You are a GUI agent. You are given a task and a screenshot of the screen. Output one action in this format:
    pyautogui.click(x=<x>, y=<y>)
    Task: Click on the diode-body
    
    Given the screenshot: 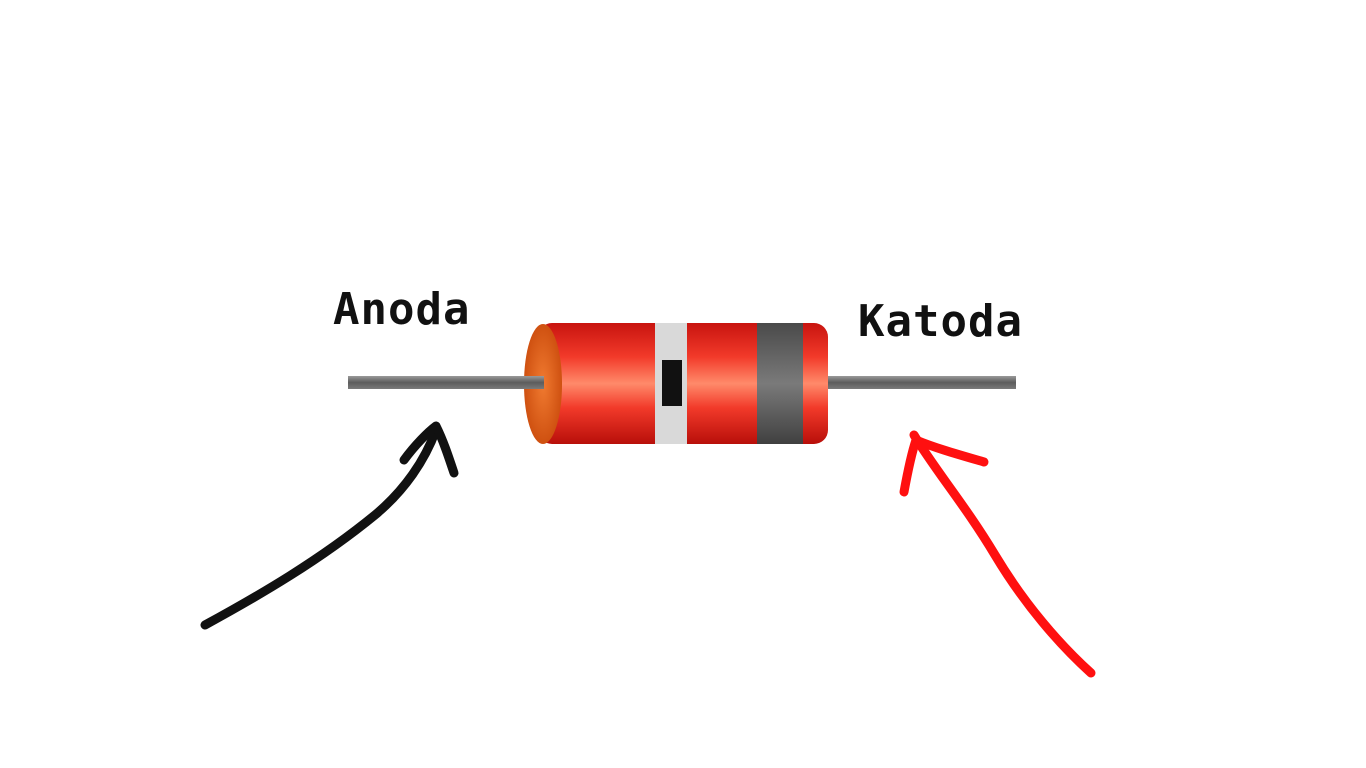 What is the action you would take?
    pyautogui.click(x=674, y=383)
    